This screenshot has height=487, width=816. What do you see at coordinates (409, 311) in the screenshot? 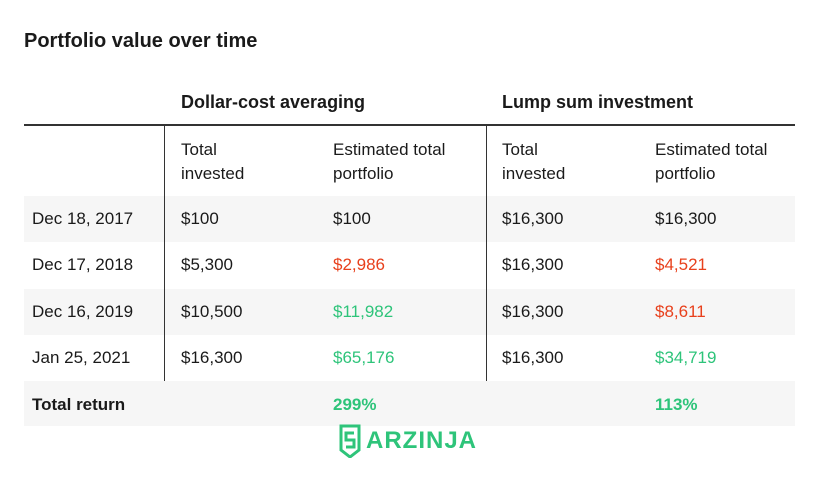
I see `table-row: Dec 16, 2019 $10,500 $11,982 $16,300 $8,611` at bounding box center [409, 311].